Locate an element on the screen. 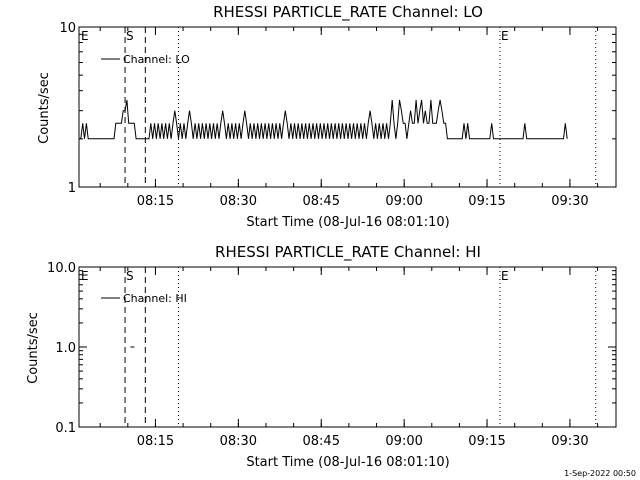 Image resolution: width=640 pixels, height=480 pixels. hi-y-tick-label: 0.1 is located at coordinates (65, 428).